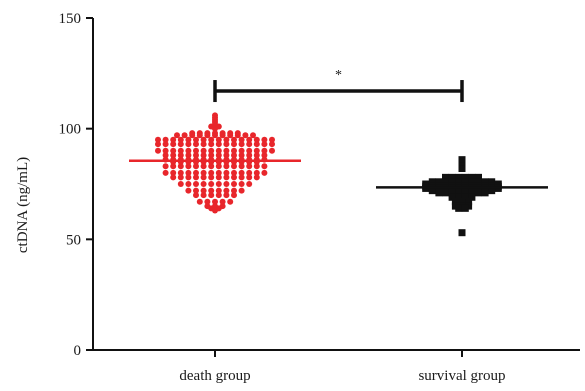 This screenshot has height=391, width=585. I want to click on y-tick-label: 100, so click(70, 130).